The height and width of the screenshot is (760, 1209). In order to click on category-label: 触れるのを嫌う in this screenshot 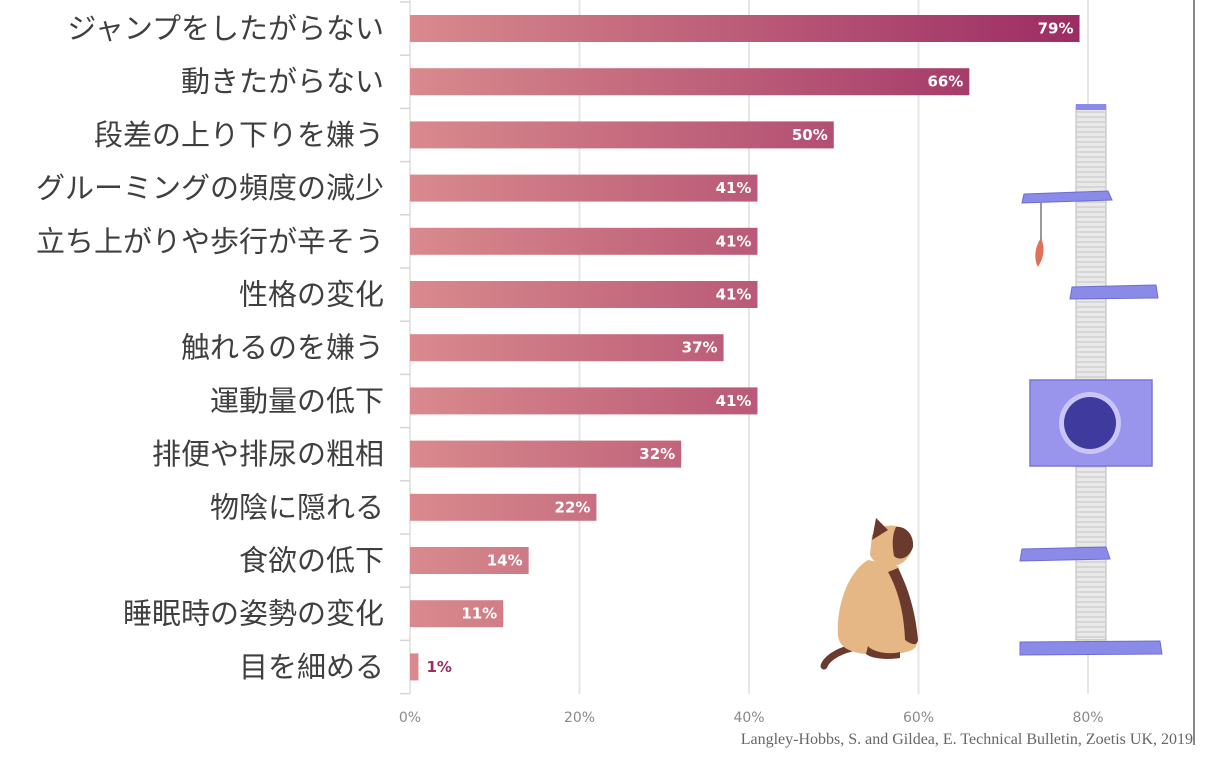, I will do `click(282, 348)`.